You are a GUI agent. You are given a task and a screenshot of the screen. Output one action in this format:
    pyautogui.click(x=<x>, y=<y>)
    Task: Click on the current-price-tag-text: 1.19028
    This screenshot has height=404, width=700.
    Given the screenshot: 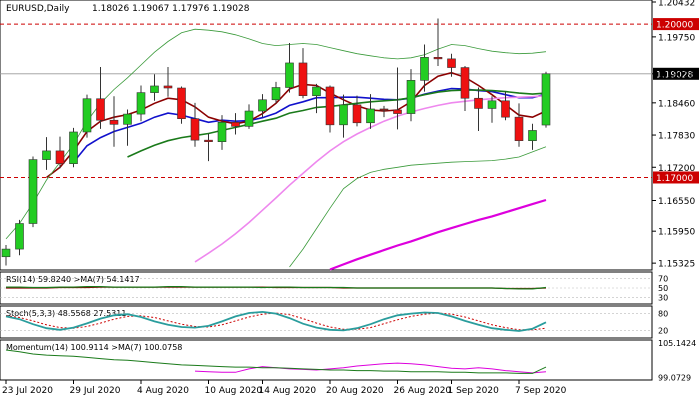 What is the action you would take?
    pyautogui.click(x=674, y=75)
    